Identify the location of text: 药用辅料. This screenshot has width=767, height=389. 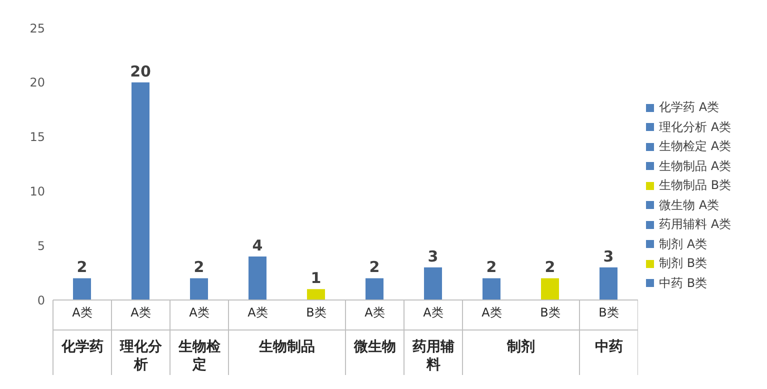
(433, 356).